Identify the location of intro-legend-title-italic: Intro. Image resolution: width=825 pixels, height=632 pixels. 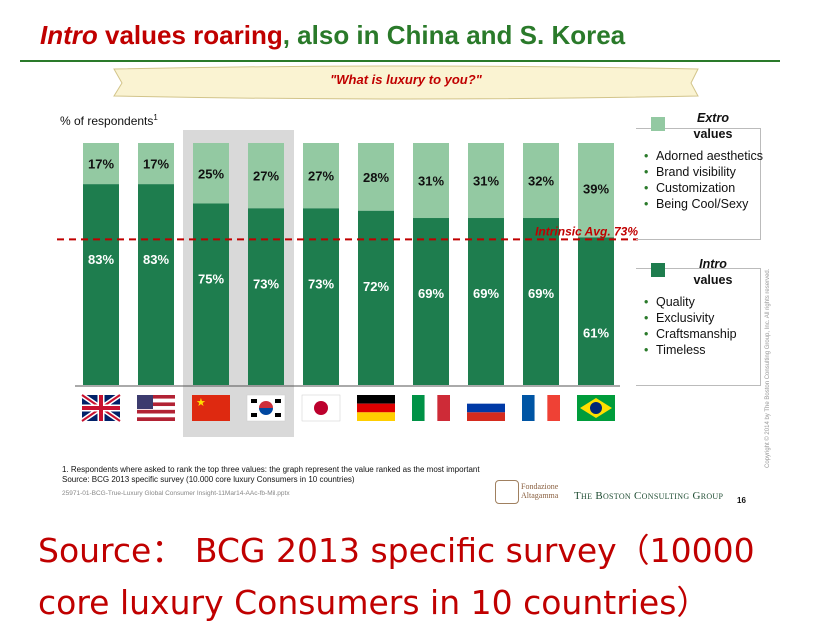
(713, 264).